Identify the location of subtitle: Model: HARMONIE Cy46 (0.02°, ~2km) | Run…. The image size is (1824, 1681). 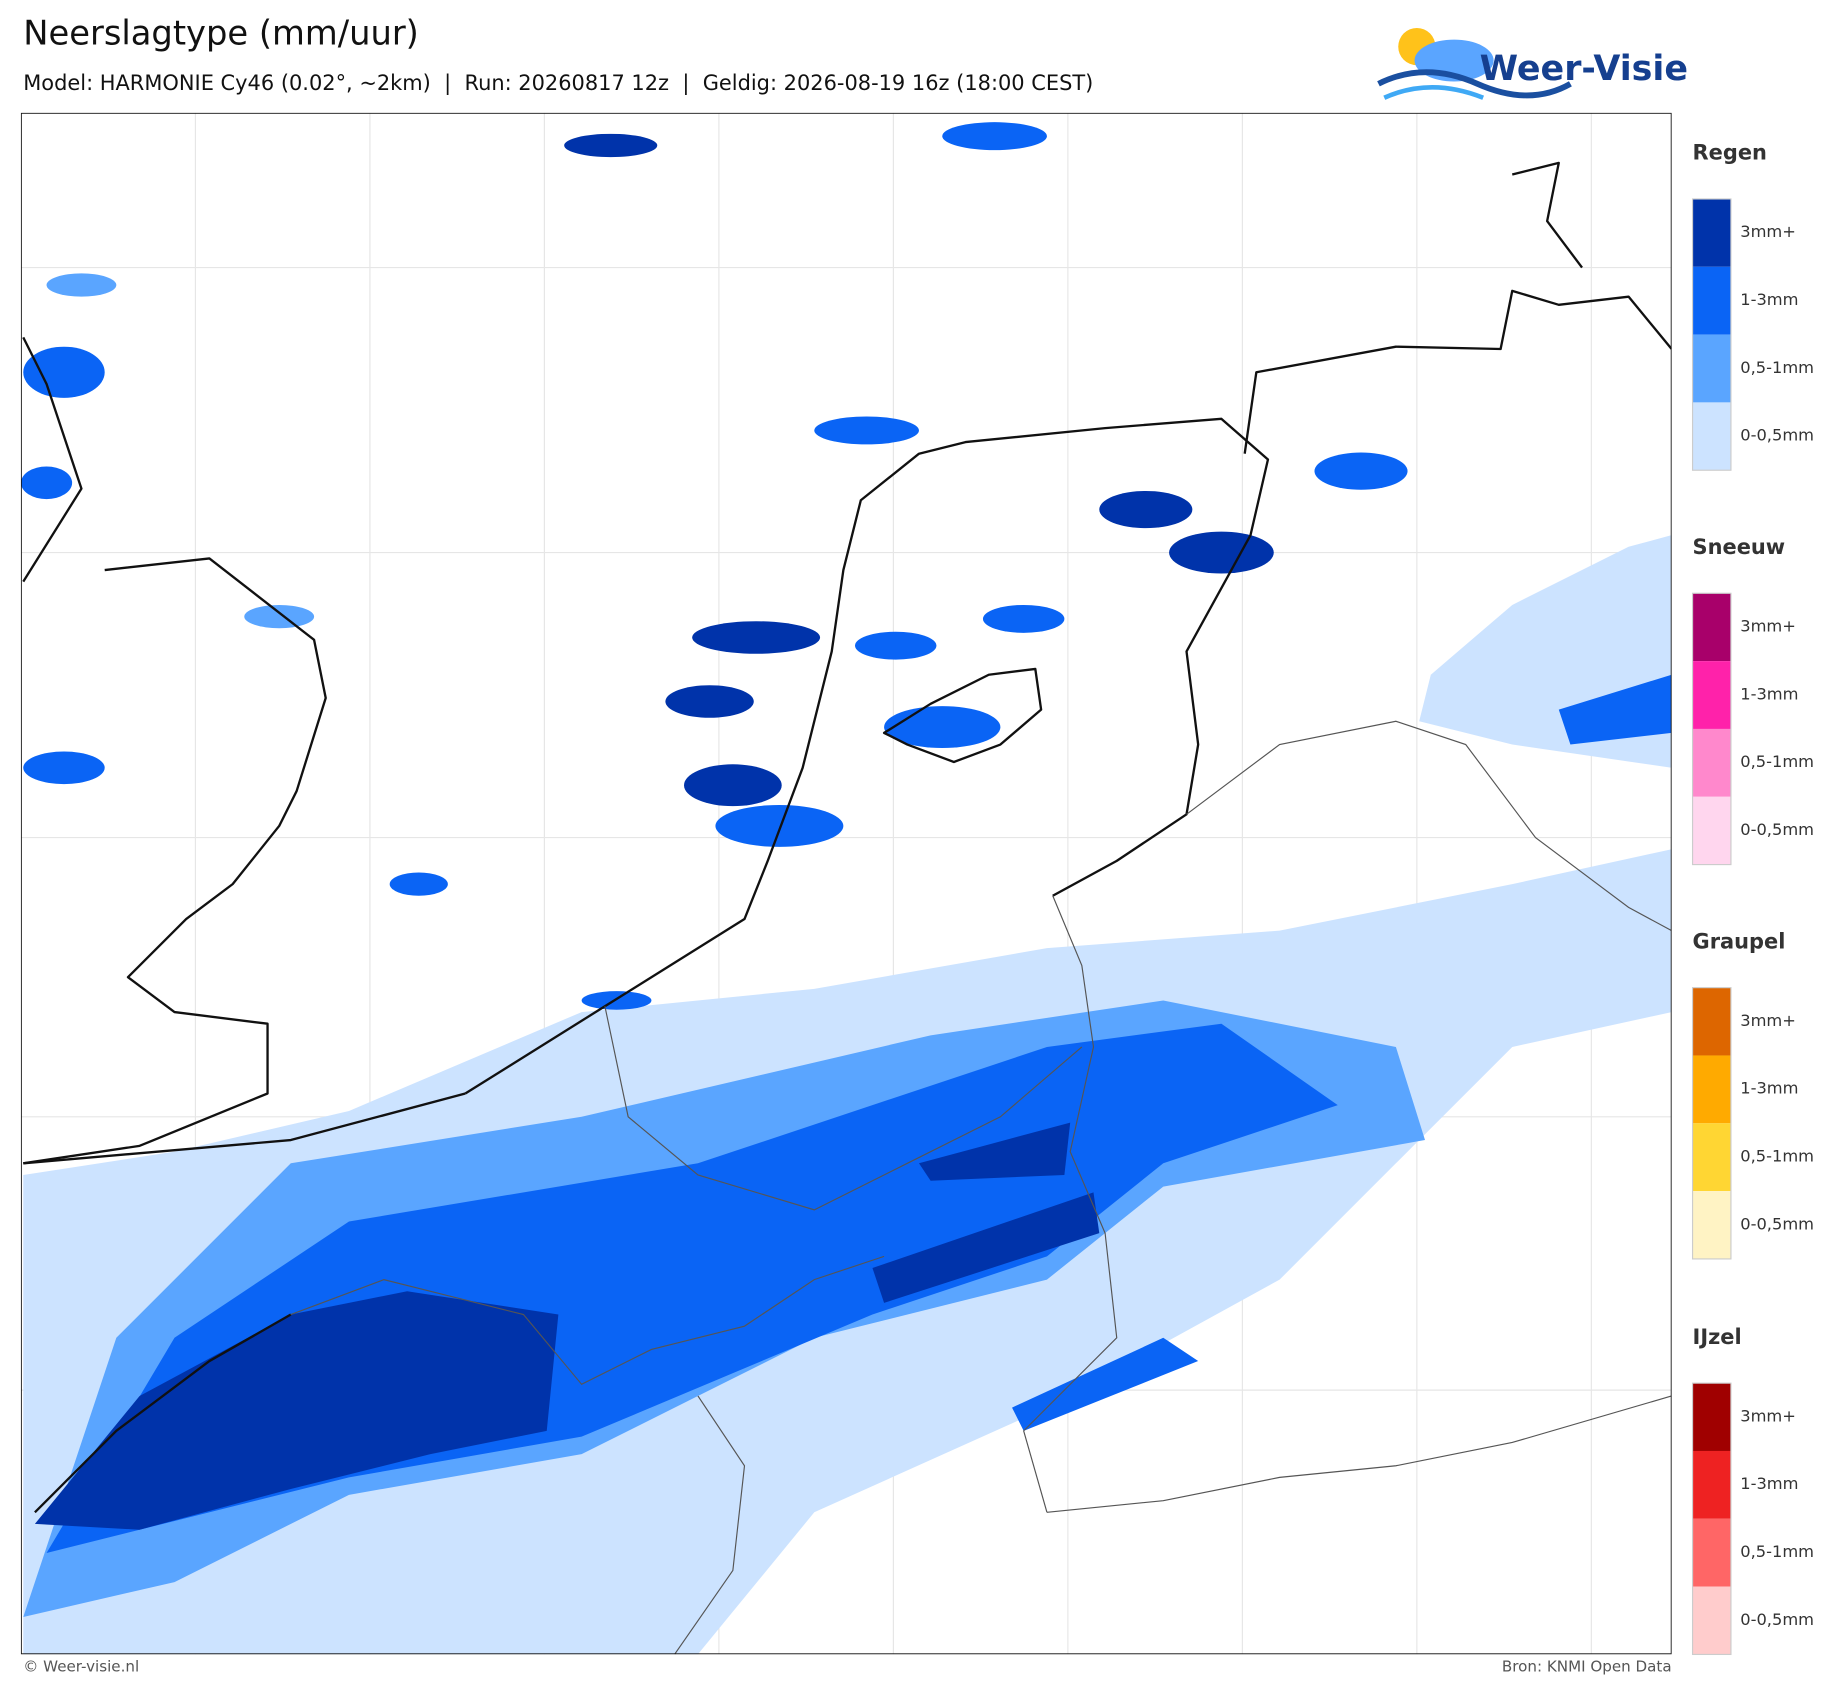
(558, 83).